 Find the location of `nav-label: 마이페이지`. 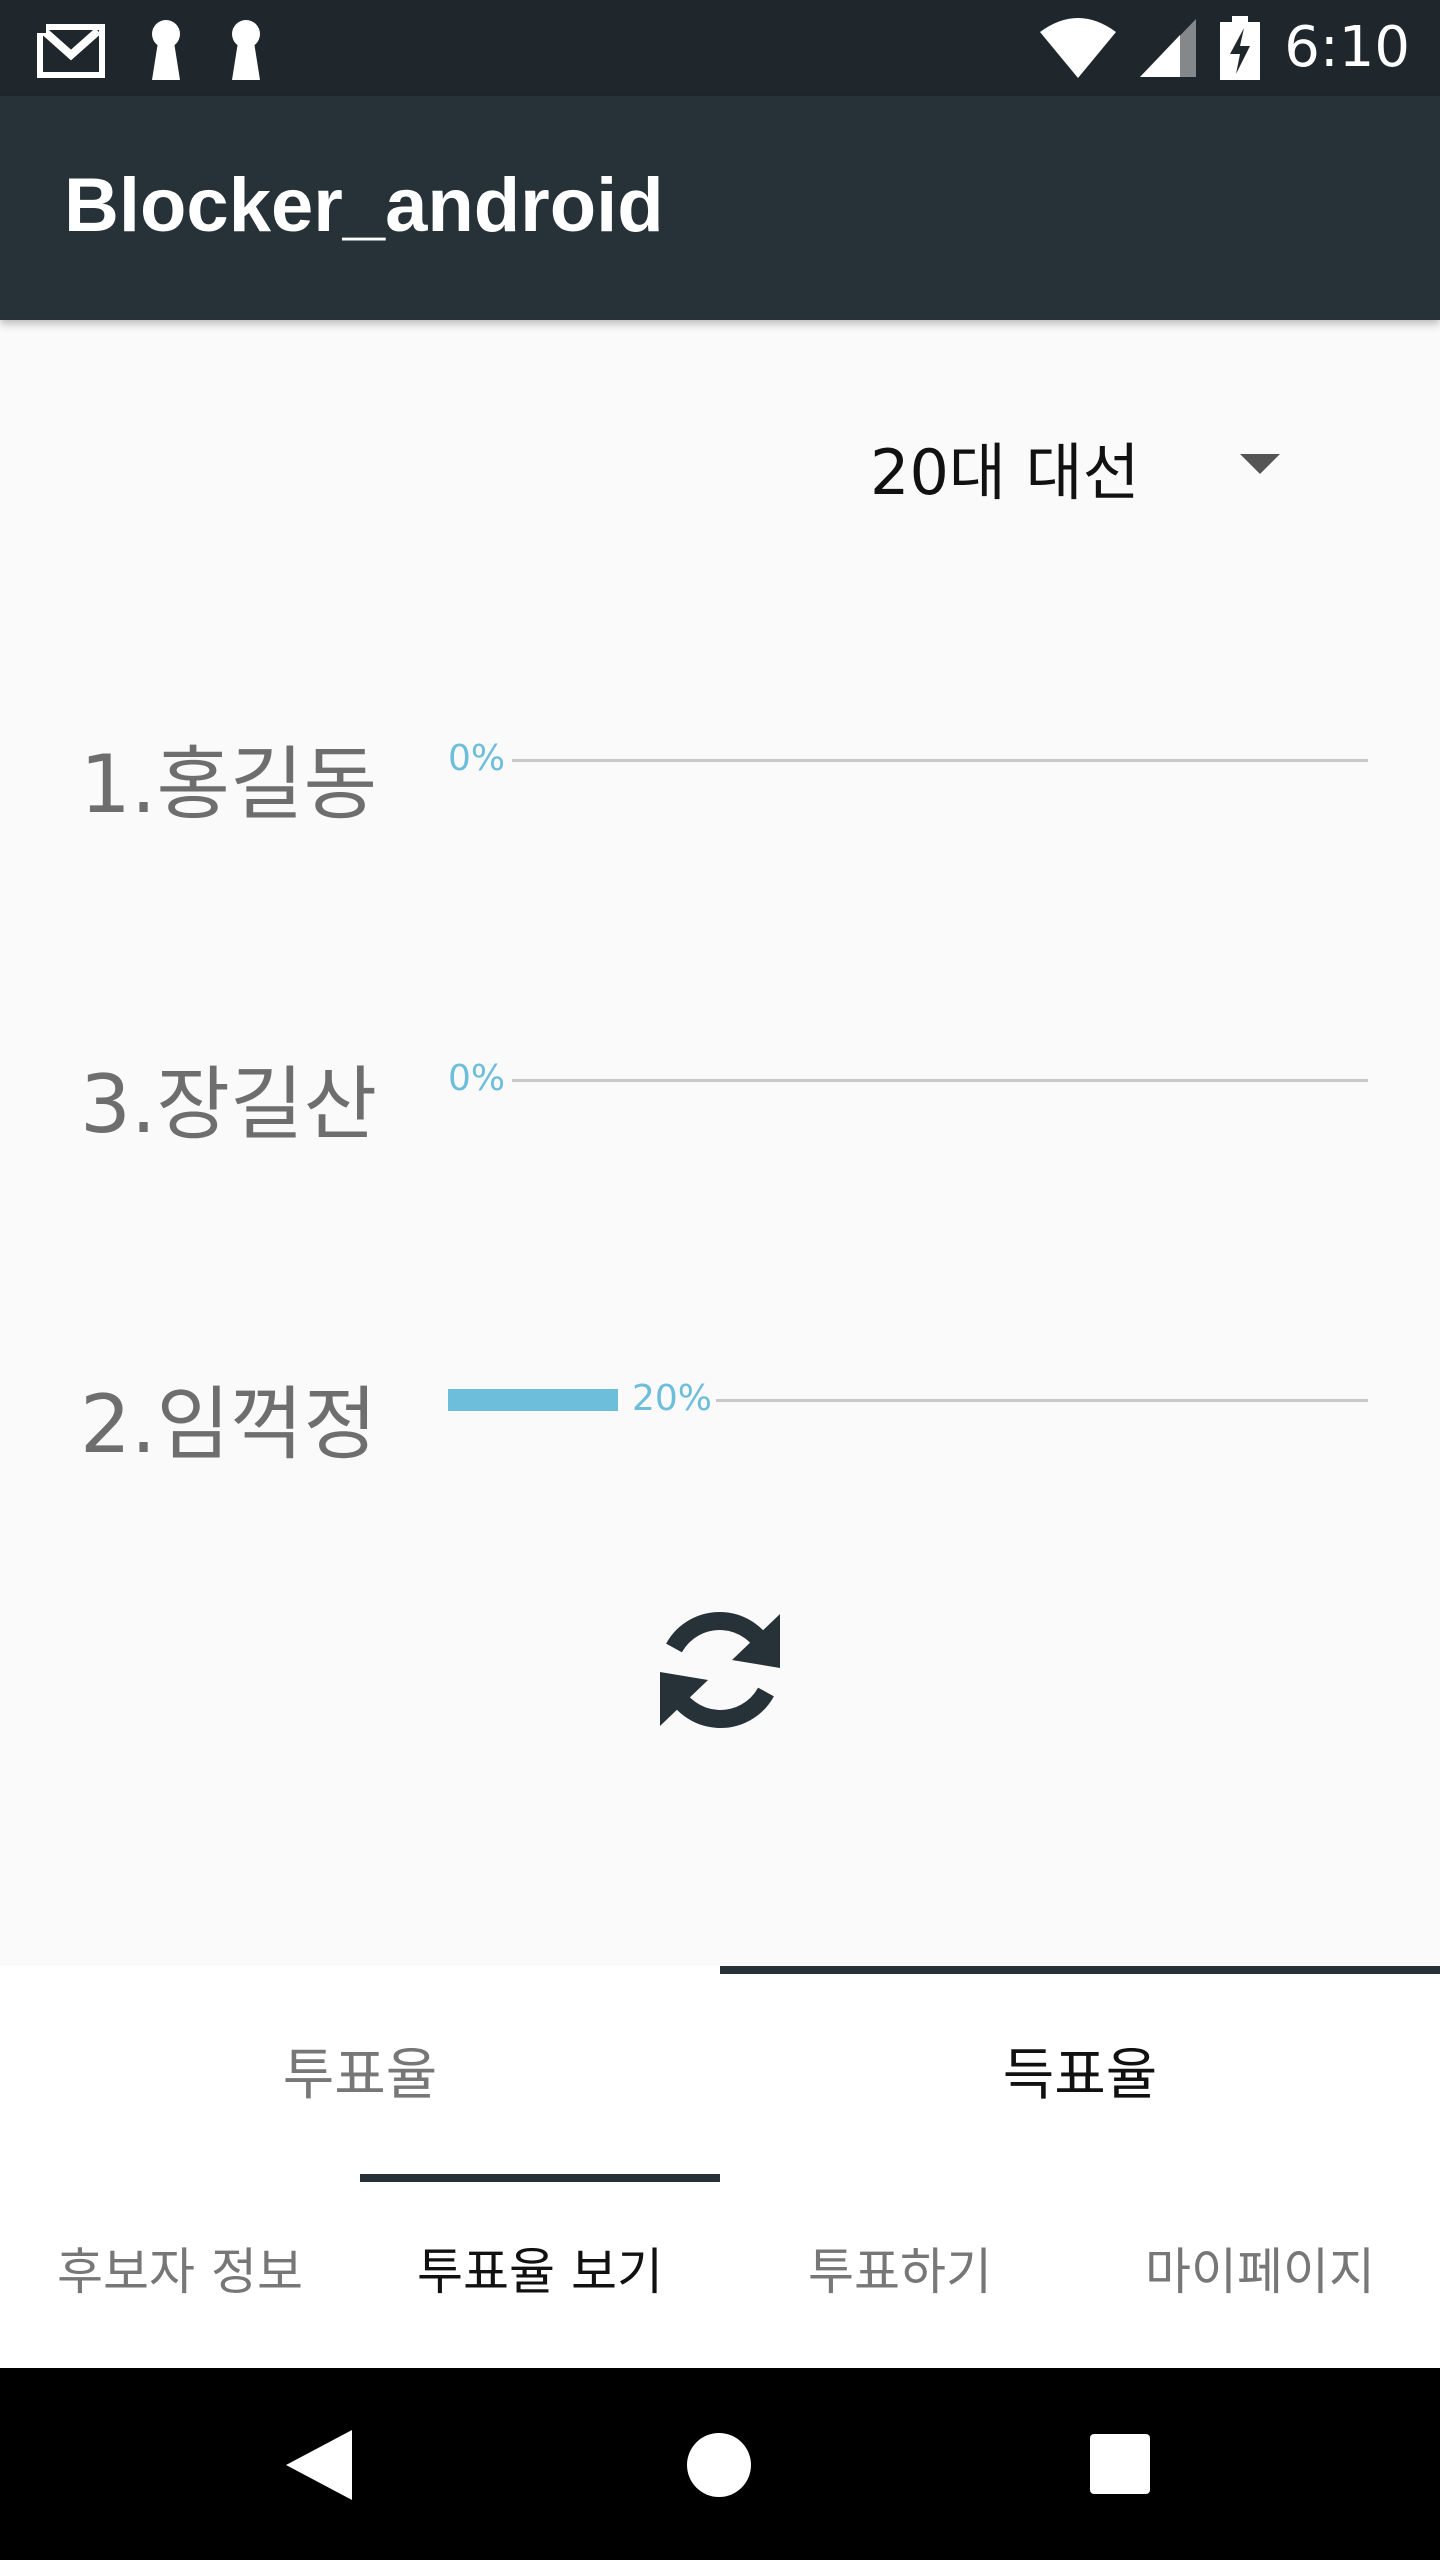

nav-label: 마이페이지 is located at coordinates (1260, 2272).